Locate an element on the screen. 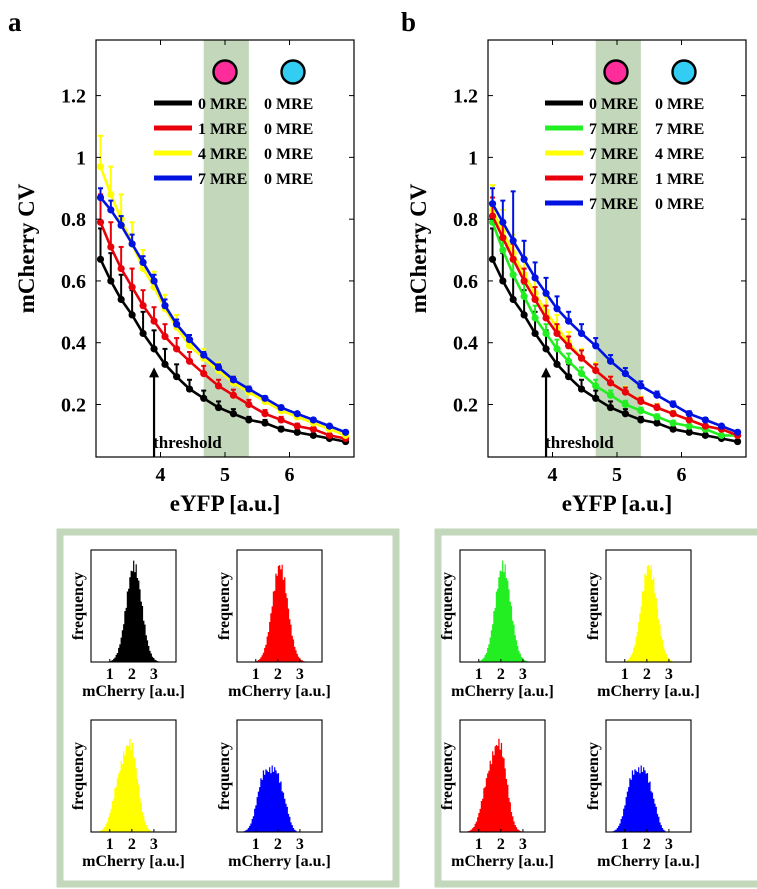 This screenshot has height=889, width=757. legend-entry: 4 MRE is located at coordinates (679, 154).